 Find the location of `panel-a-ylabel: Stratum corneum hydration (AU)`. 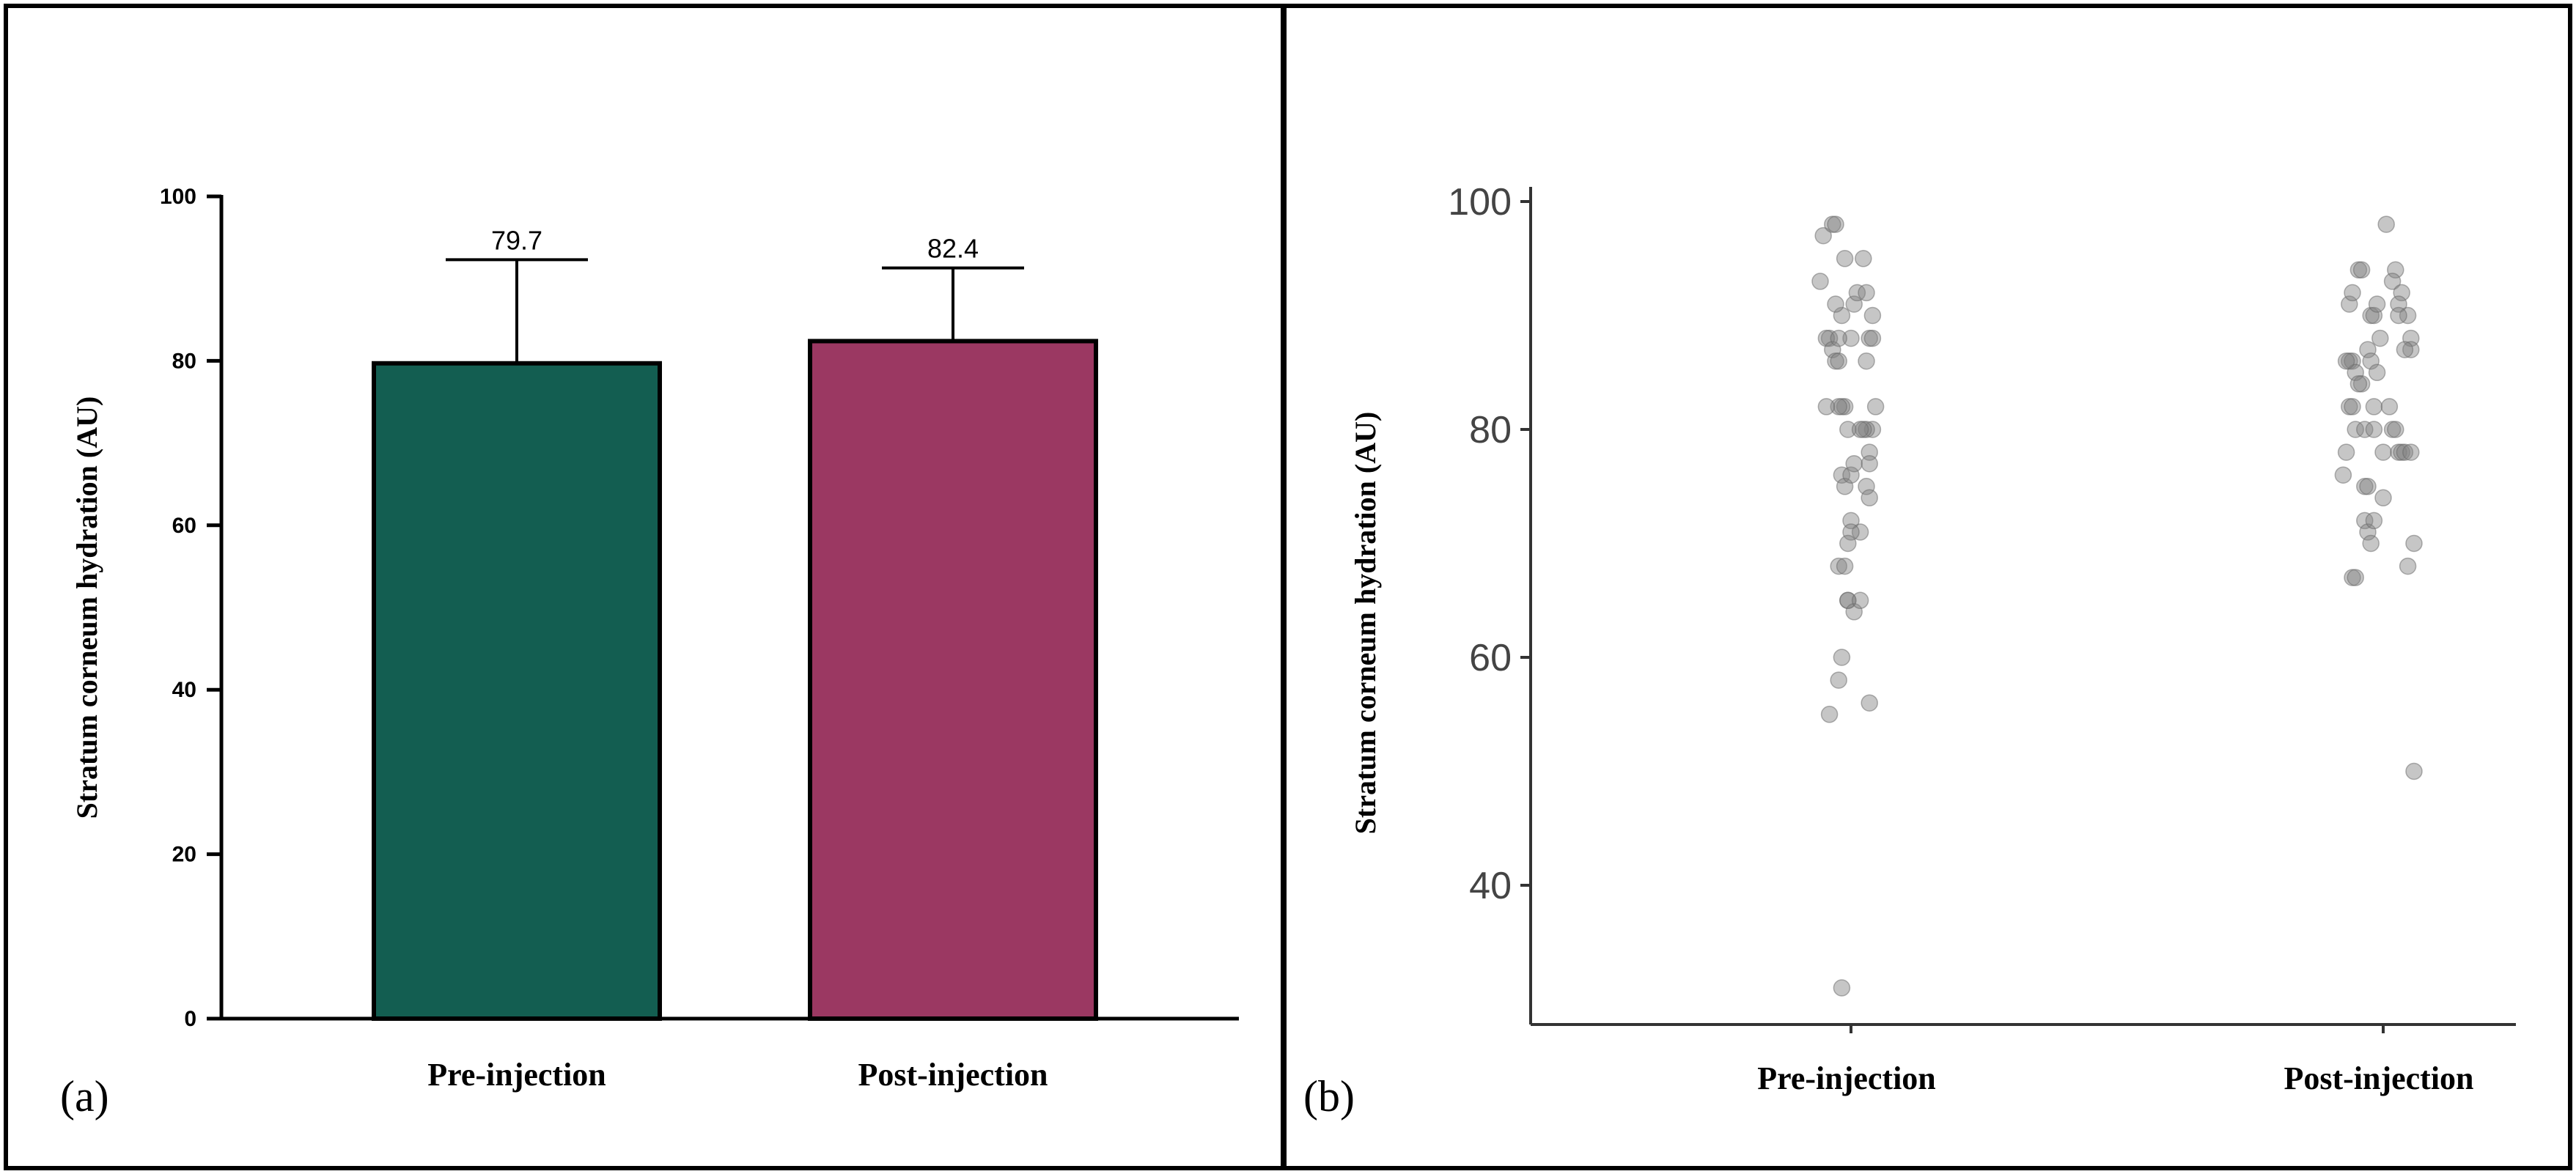

panel-a-ylabel: Stratum corneum hydration (AU) is located at coordinates (86, 607).